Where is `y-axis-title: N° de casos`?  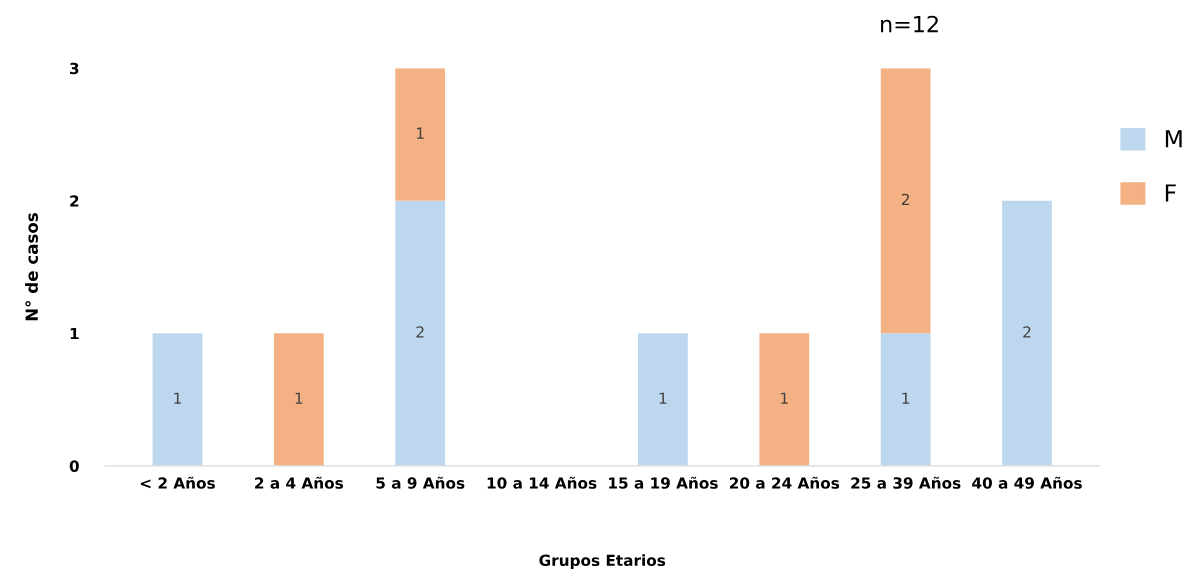 y-axis-title: N° de casos is located at coordinates (31, 267).